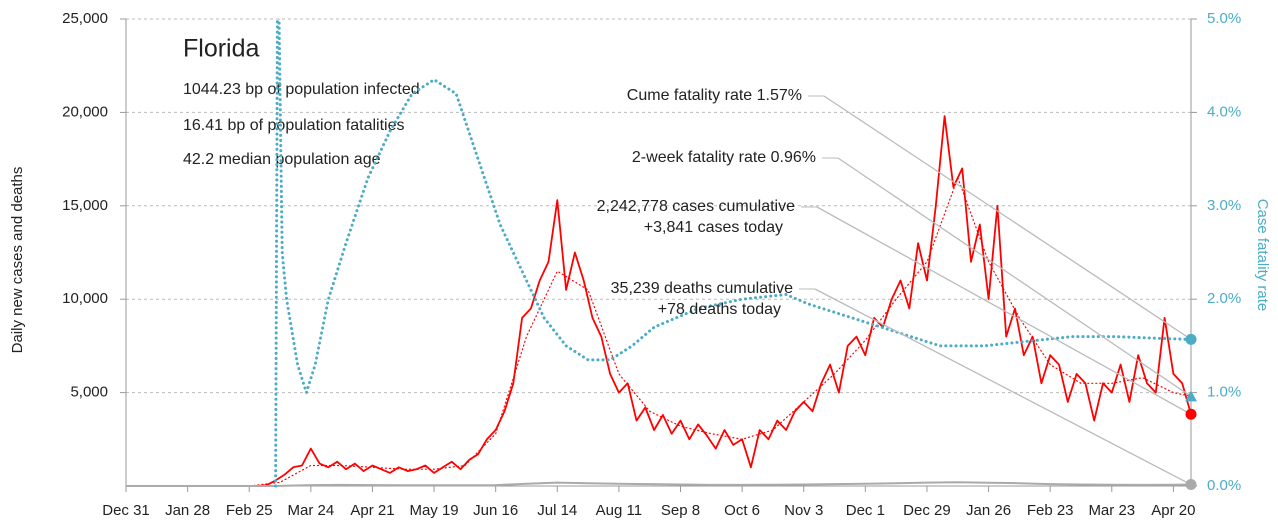  I want to click on x-tick-label: Aug 11, so click(619, 510).